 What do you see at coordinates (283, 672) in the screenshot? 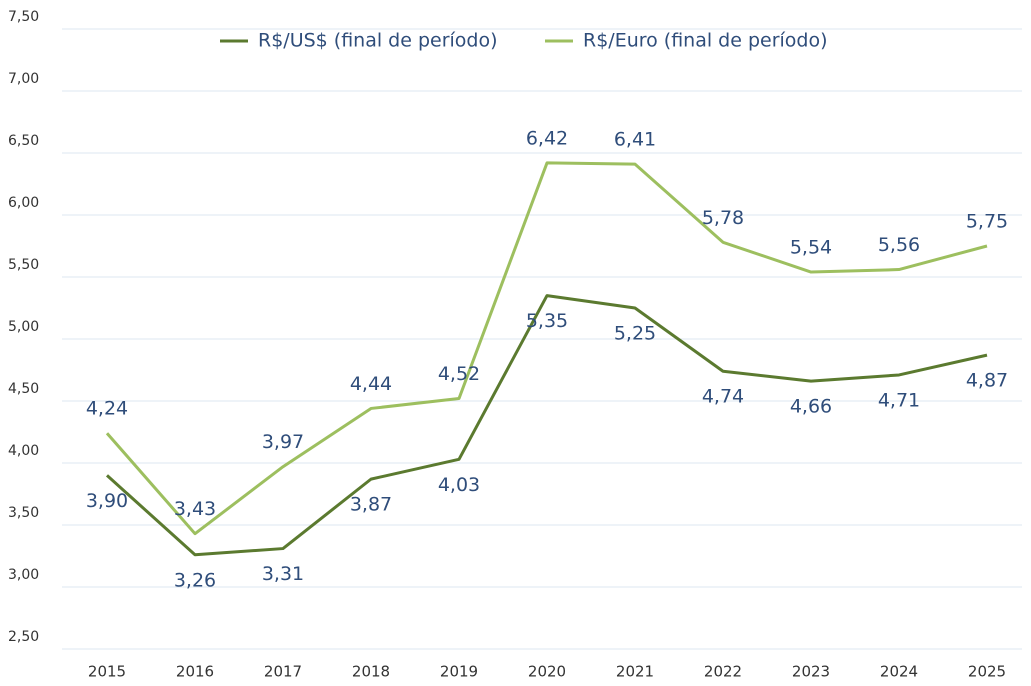
I see `x-tick-label: 2017` at bounding box center [283, 672].